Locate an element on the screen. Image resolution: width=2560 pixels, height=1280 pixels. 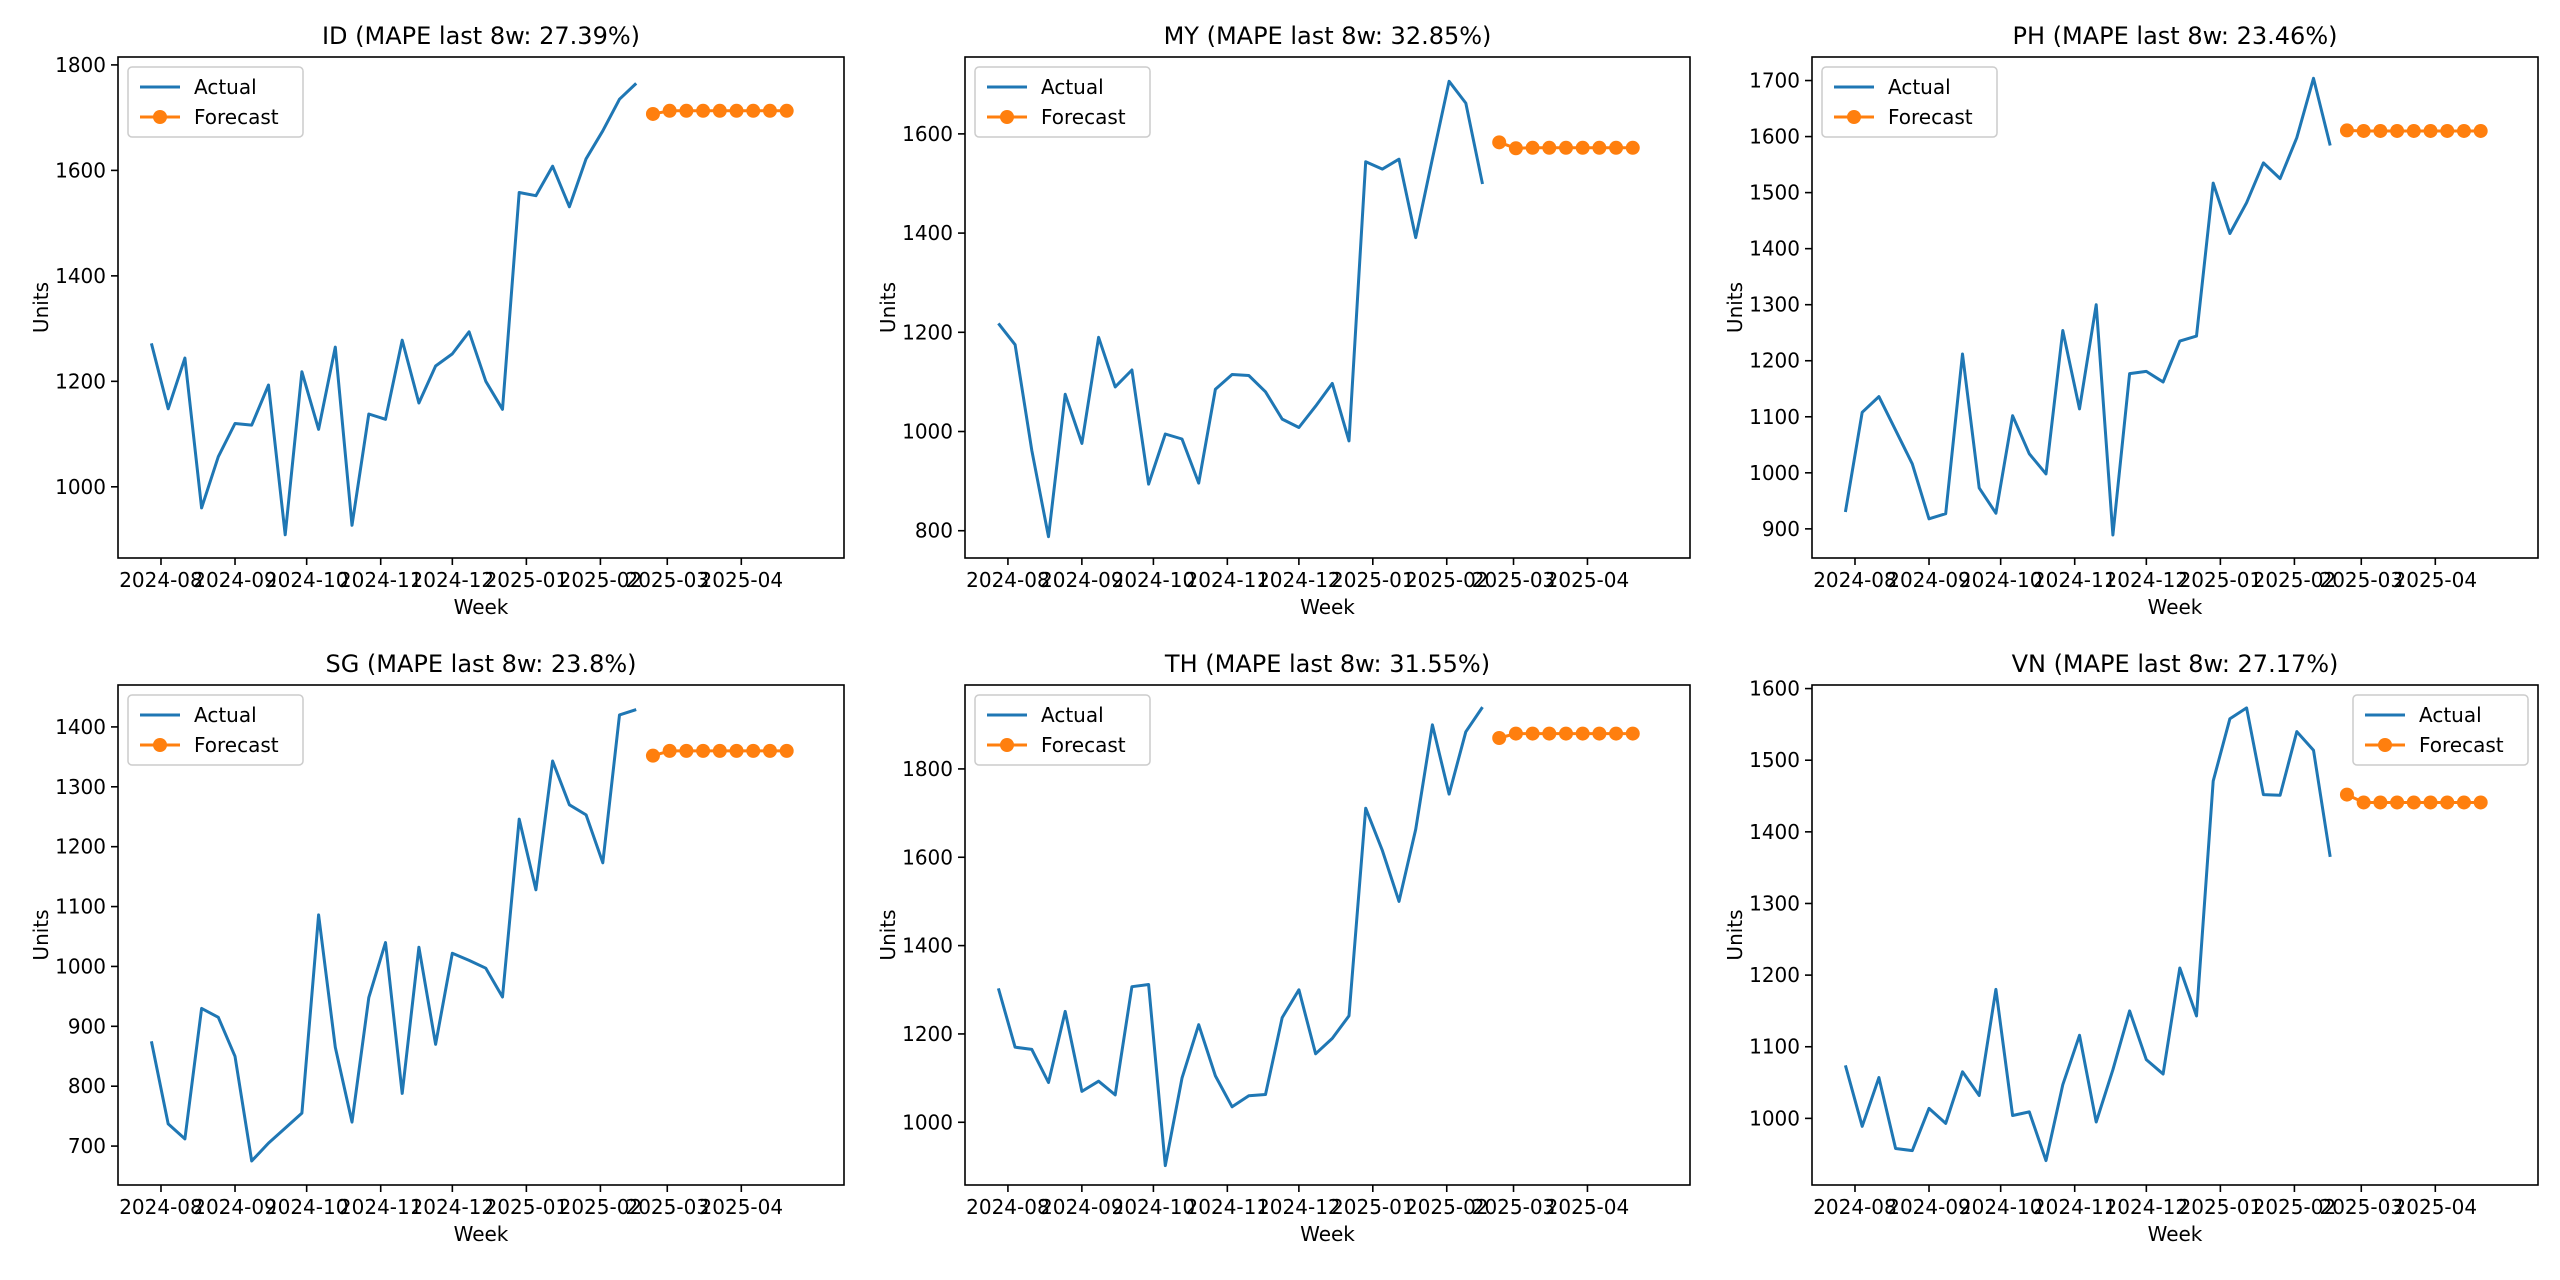
x-tick-label: 2025-03 is located at coordinates (2361, 1207).